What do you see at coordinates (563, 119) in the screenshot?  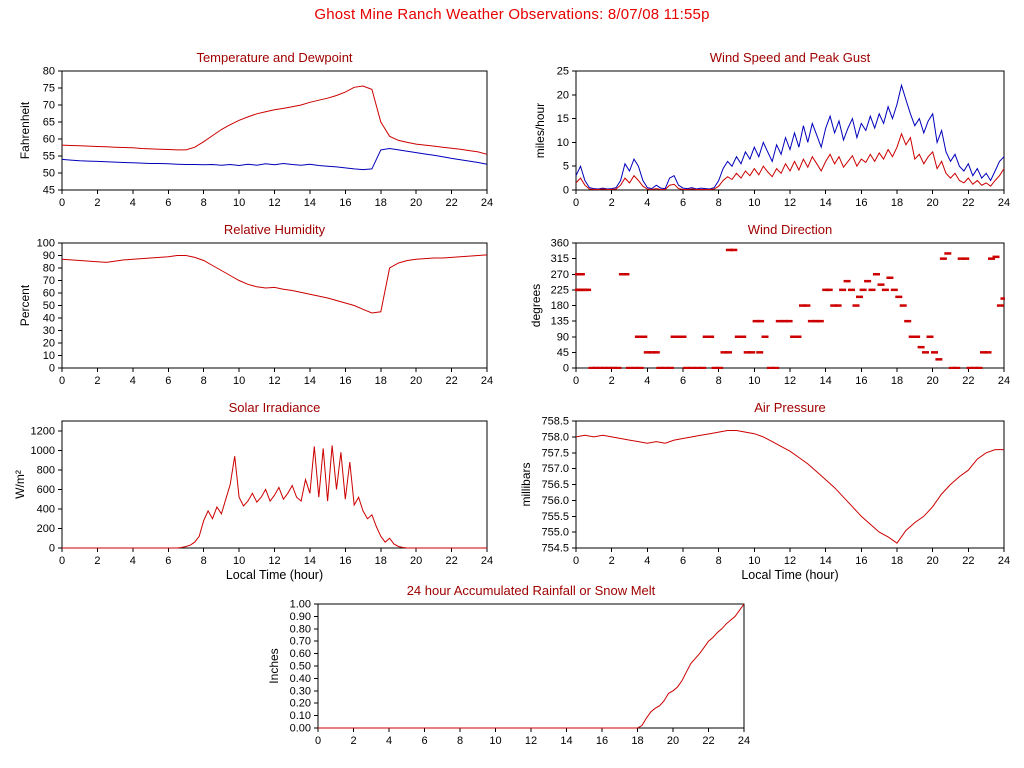 I see `y-tick-label: 15` at bounding box center [563, 119].